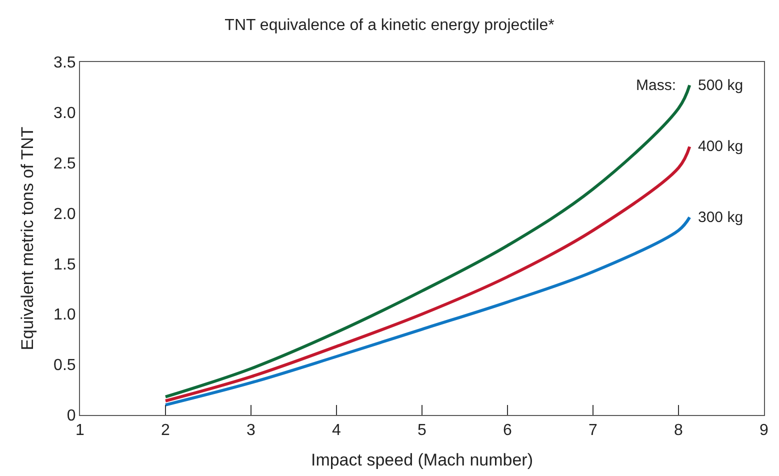 This screenshot has height=476, width=779. What do you see at coordinates (764, 431) in the screenshot?
I see `x-tick-label: 9` at bounding box center [764, 431].